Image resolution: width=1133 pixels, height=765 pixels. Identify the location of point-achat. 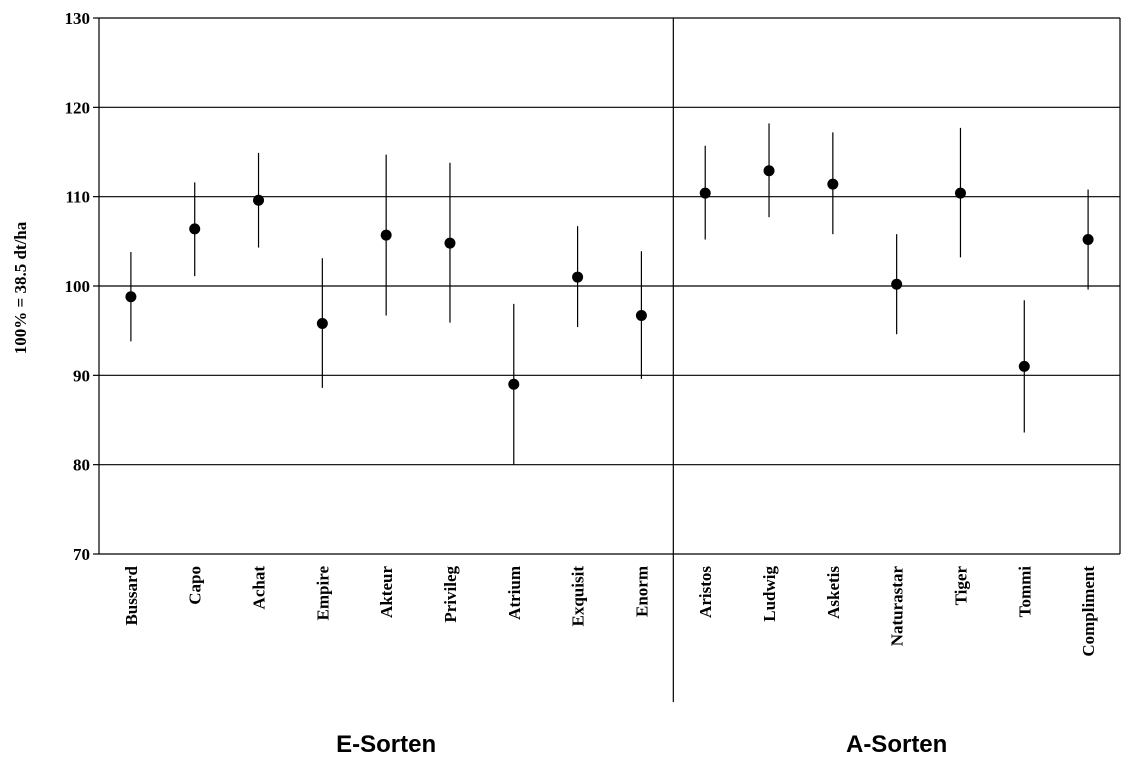
(259, 200).